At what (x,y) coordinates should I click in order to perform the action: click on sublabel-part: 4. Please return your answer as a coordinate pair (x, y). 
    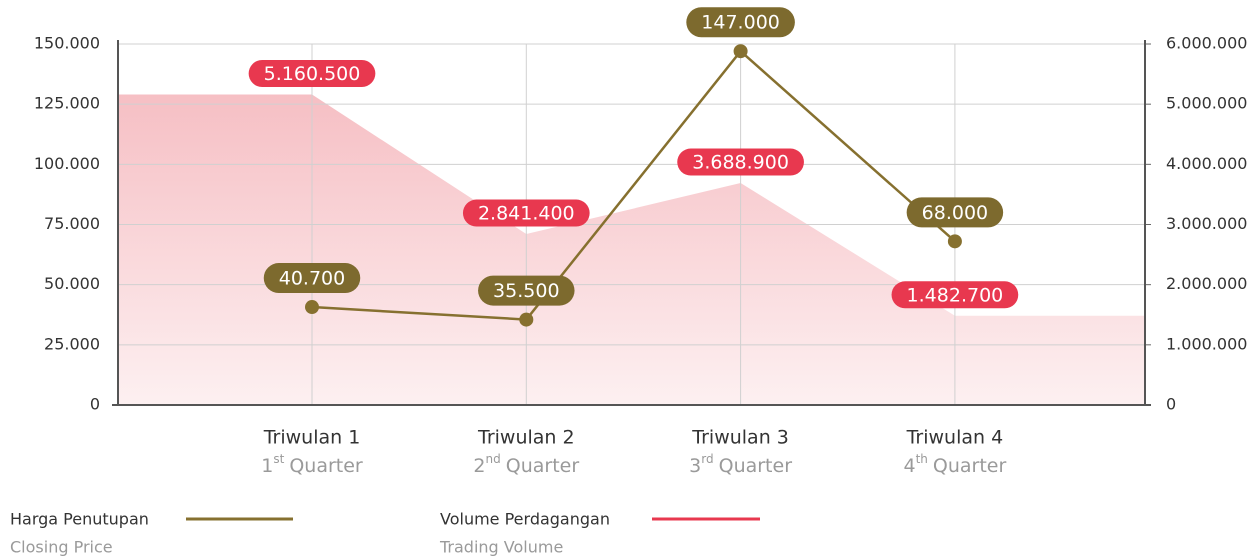
    Looking at the image, I should click on (909, 466).